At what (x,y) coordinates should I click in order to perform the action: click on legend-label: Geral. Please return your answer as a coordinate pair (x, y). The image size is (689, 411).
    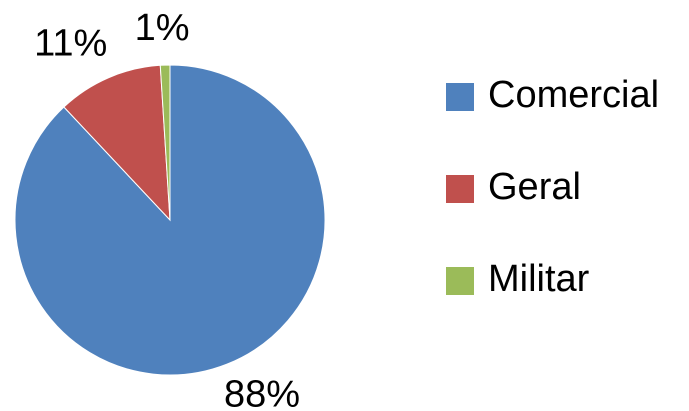
    Looking at the image, I should click on (534, 187).